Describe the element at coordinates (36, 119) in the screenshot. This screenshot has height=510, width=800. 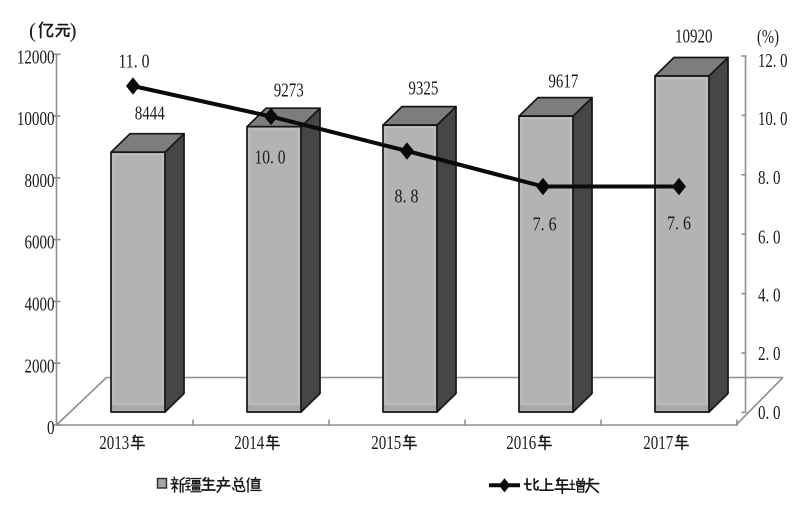
I see `svg-text: 10000` at that location.